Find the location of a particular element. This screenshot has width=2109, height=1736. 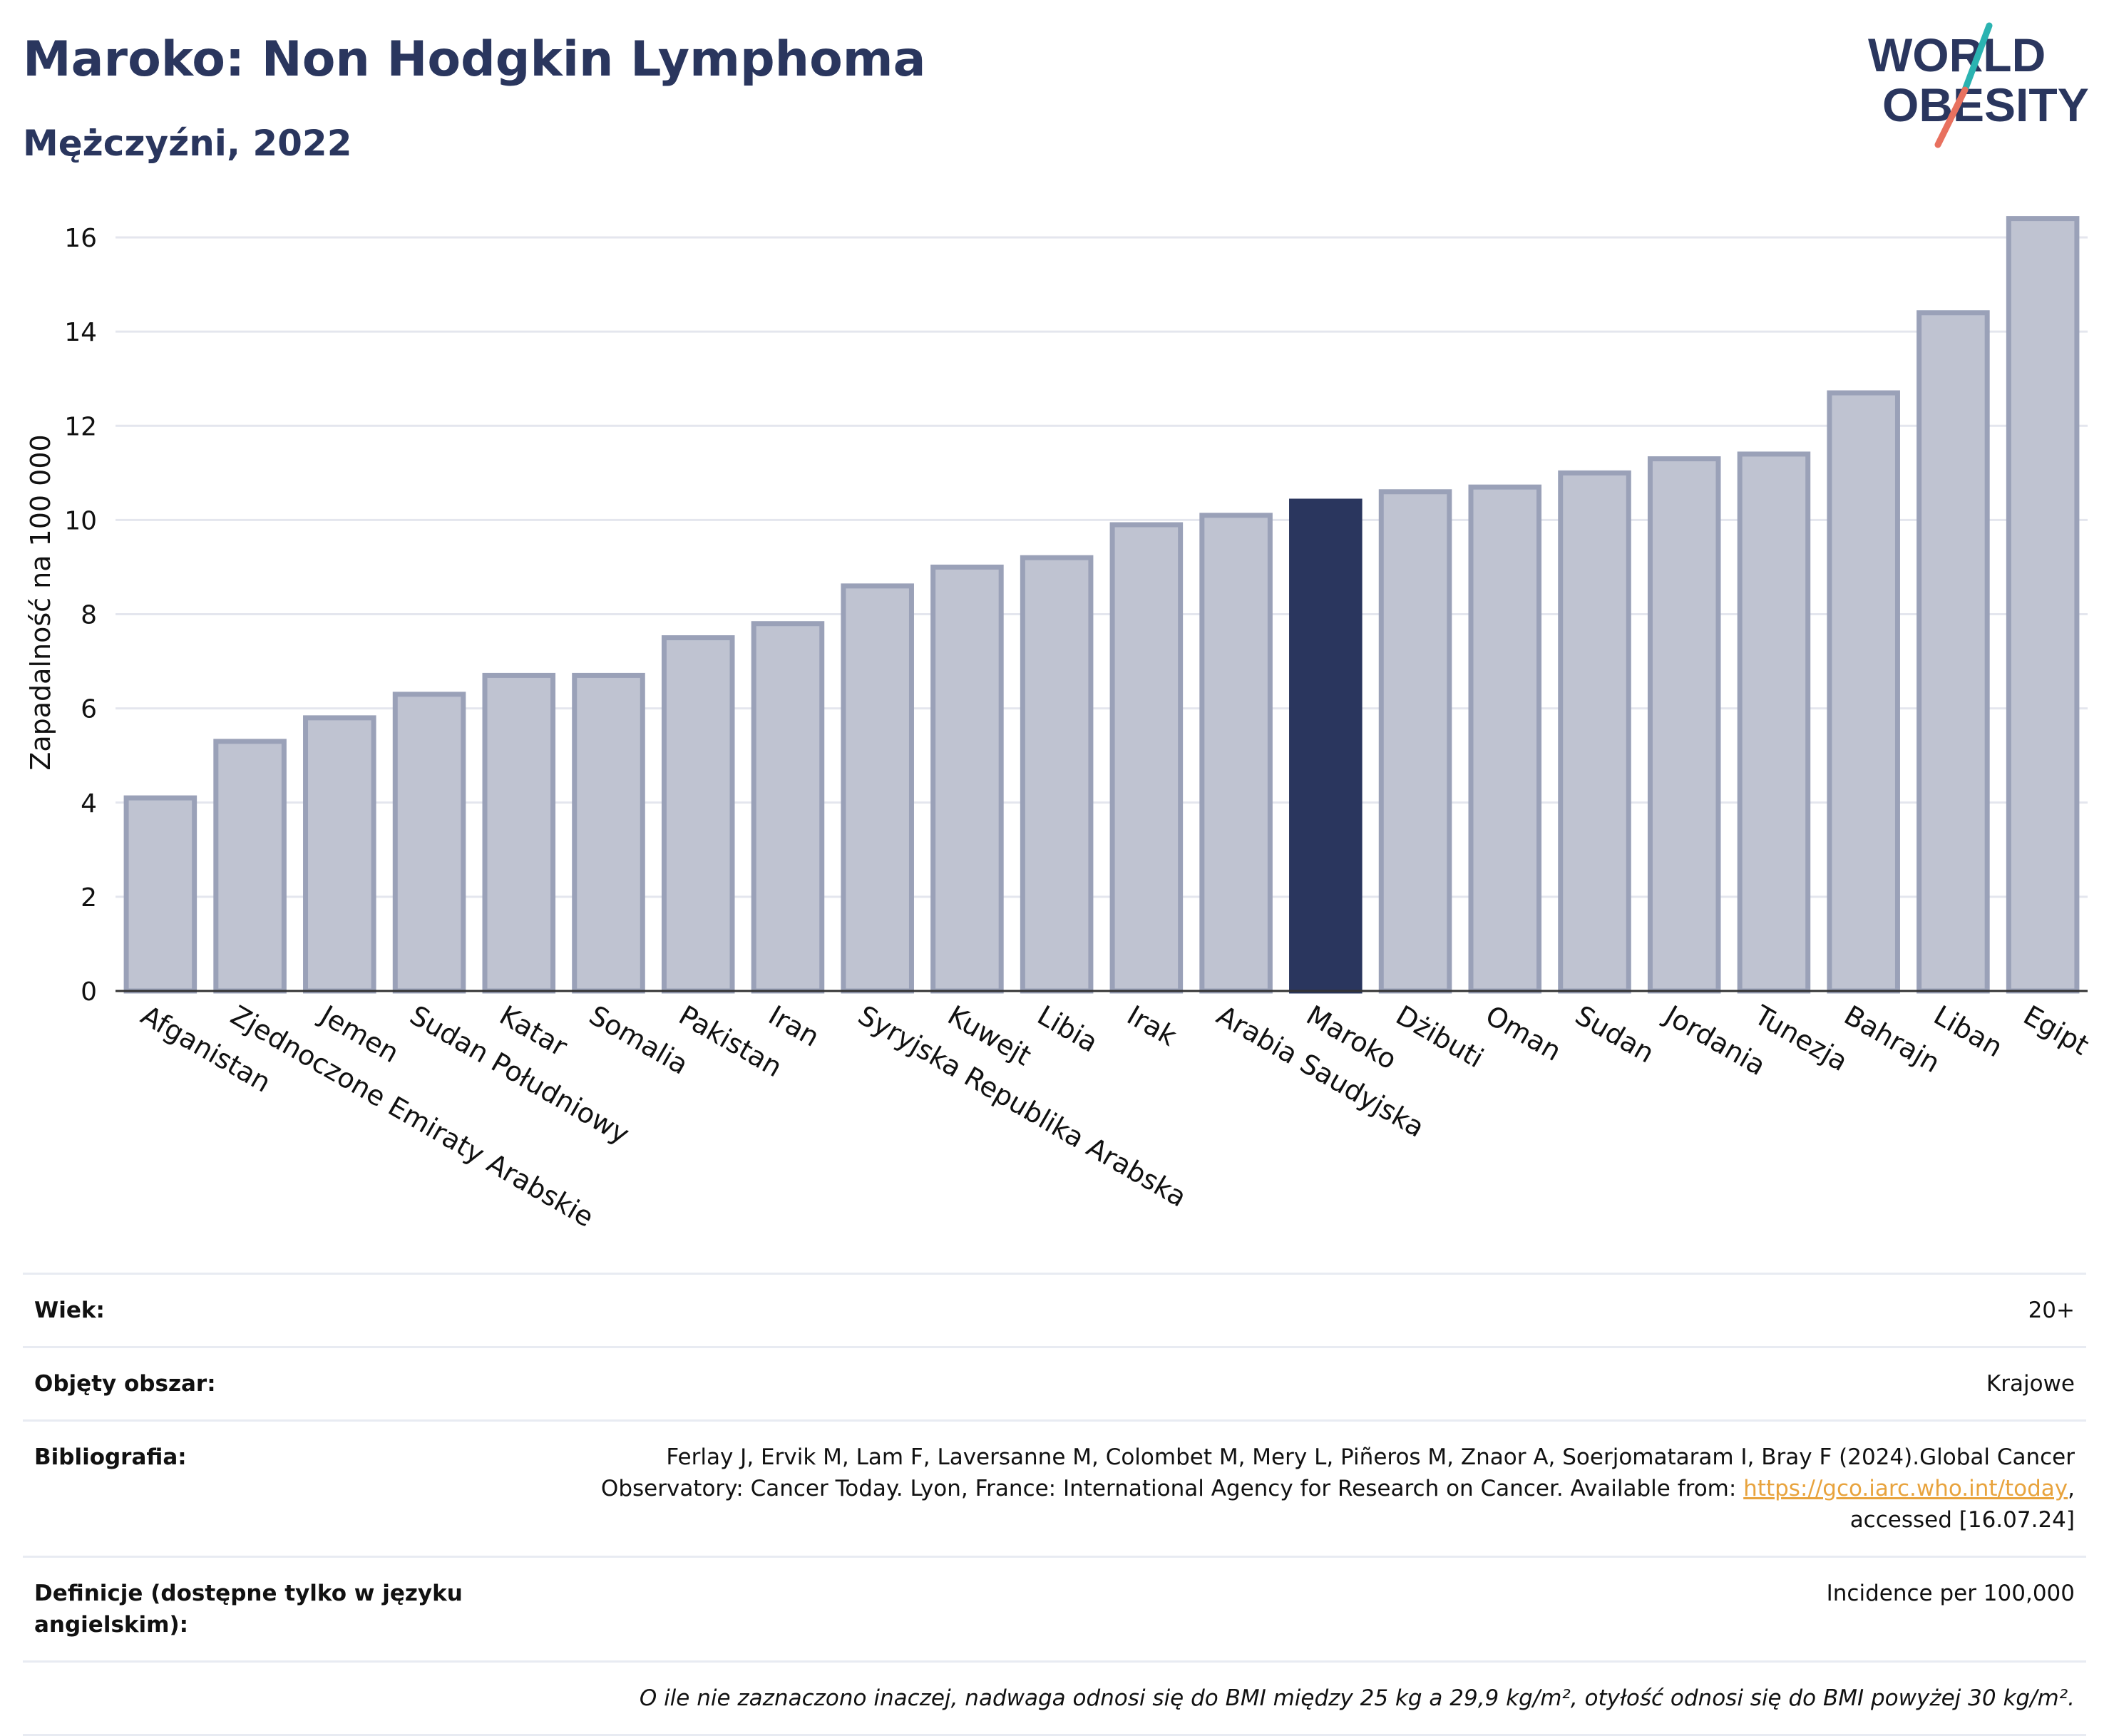

logo-slash-coral is located at coordinates (1951, 117).